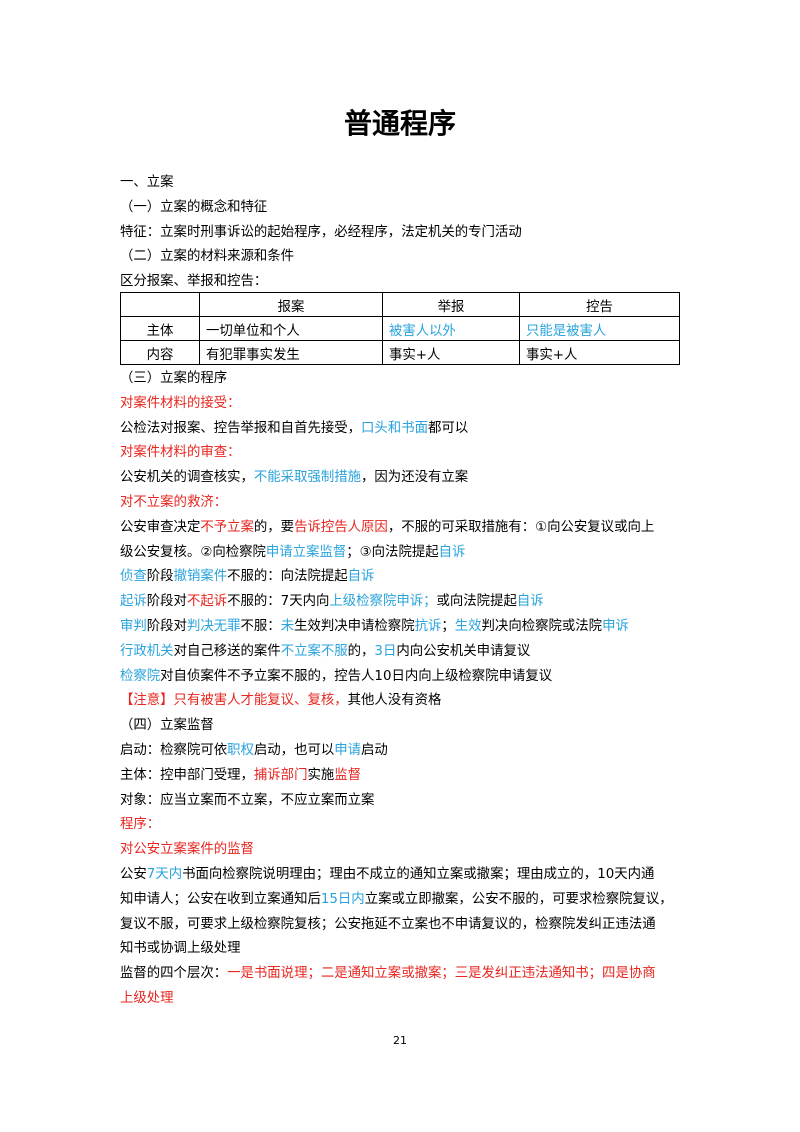  I want to click on text-run: 捕诉部门, so click(280, 775).